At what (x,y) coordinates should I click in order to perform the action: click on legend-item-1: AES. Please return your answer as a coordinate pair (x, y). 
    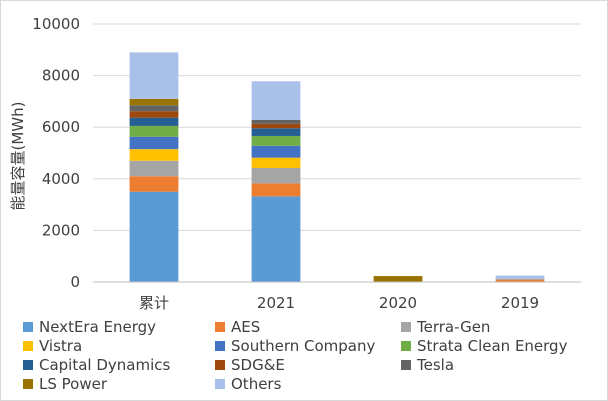
    Looking at the image, I should click on (237, 327).